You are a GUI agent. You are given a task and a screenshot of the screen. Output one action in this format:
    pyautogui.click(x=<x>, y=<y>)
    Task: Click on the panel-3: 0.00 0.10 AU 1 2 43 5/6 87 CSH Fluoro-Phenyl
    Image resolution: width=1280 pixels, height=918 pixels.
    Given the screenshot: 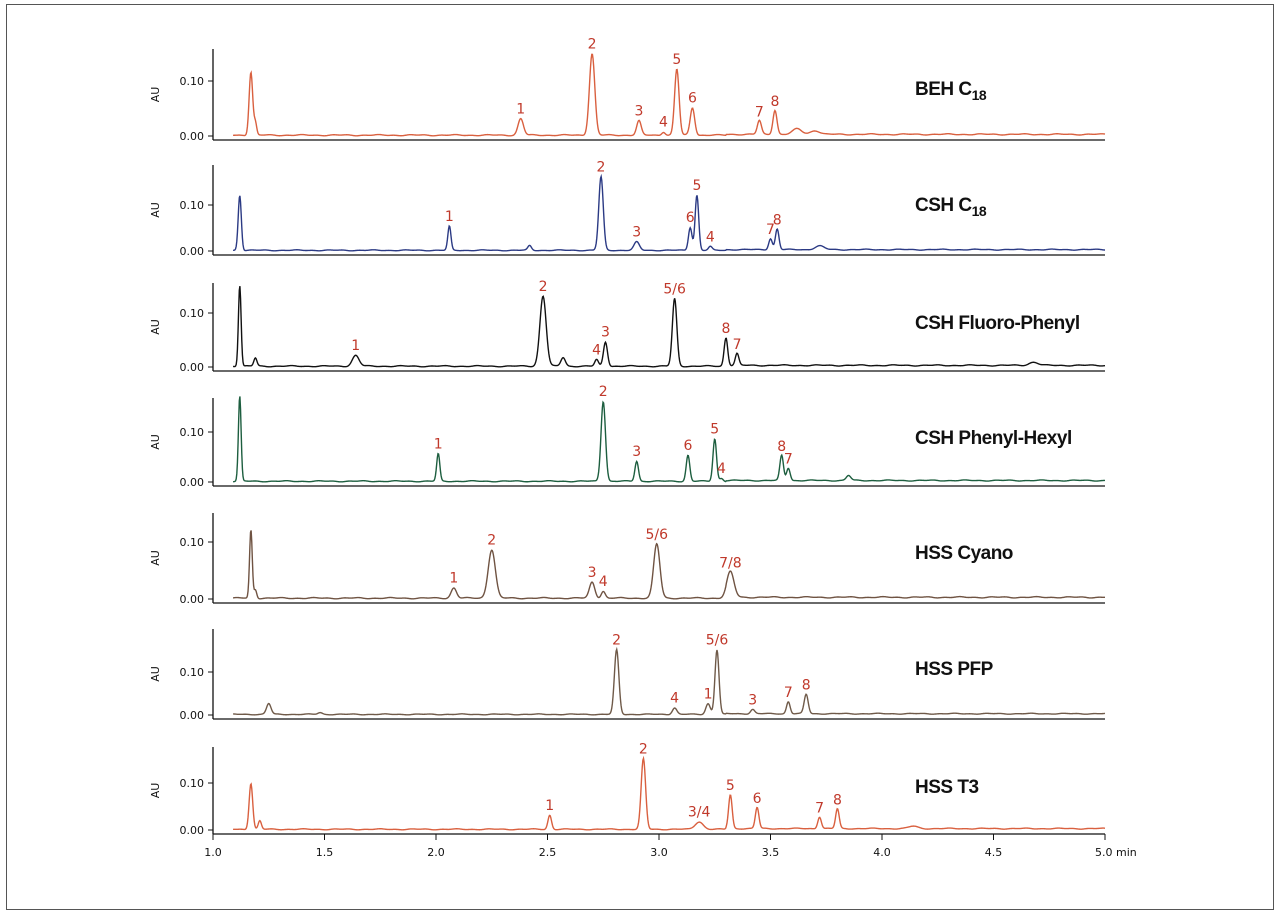 What is the action you would take?
    pyautogui.click(x=627, y=326)
    